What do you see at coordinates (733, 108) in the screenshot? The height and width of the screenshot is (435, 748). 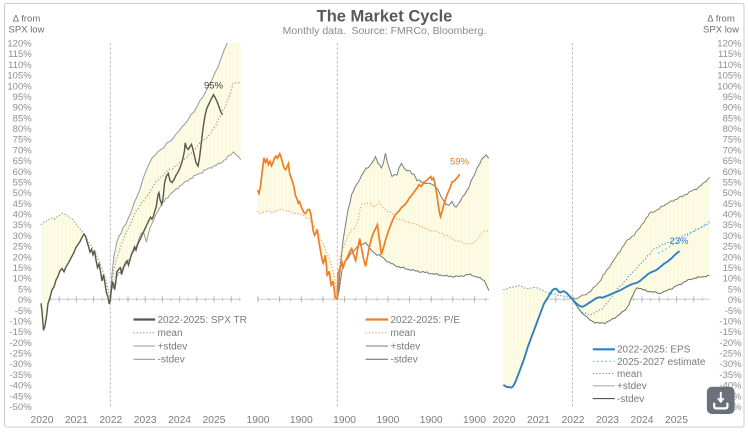 I see `svg-text: 90%` at bounding box center [733, 108].